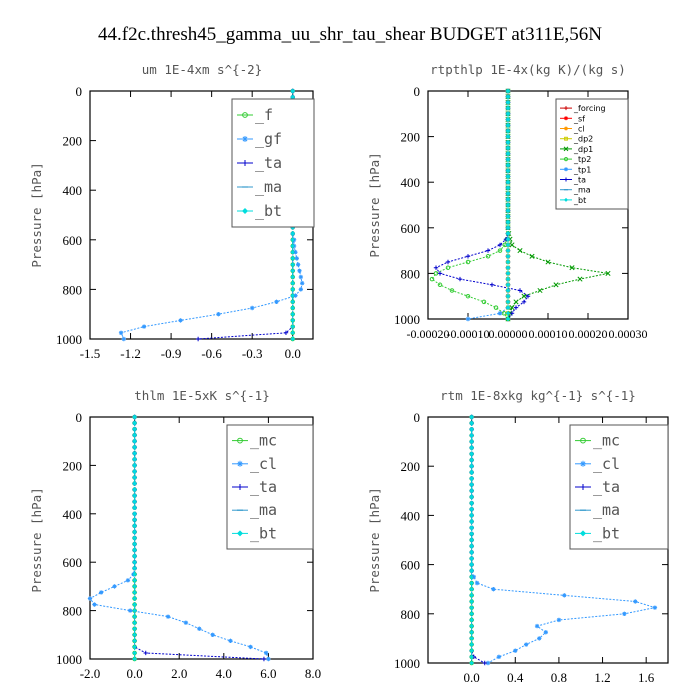 The image size is (700, 700). I want to click on x-tick-label: 4.0, so click(224, 673).